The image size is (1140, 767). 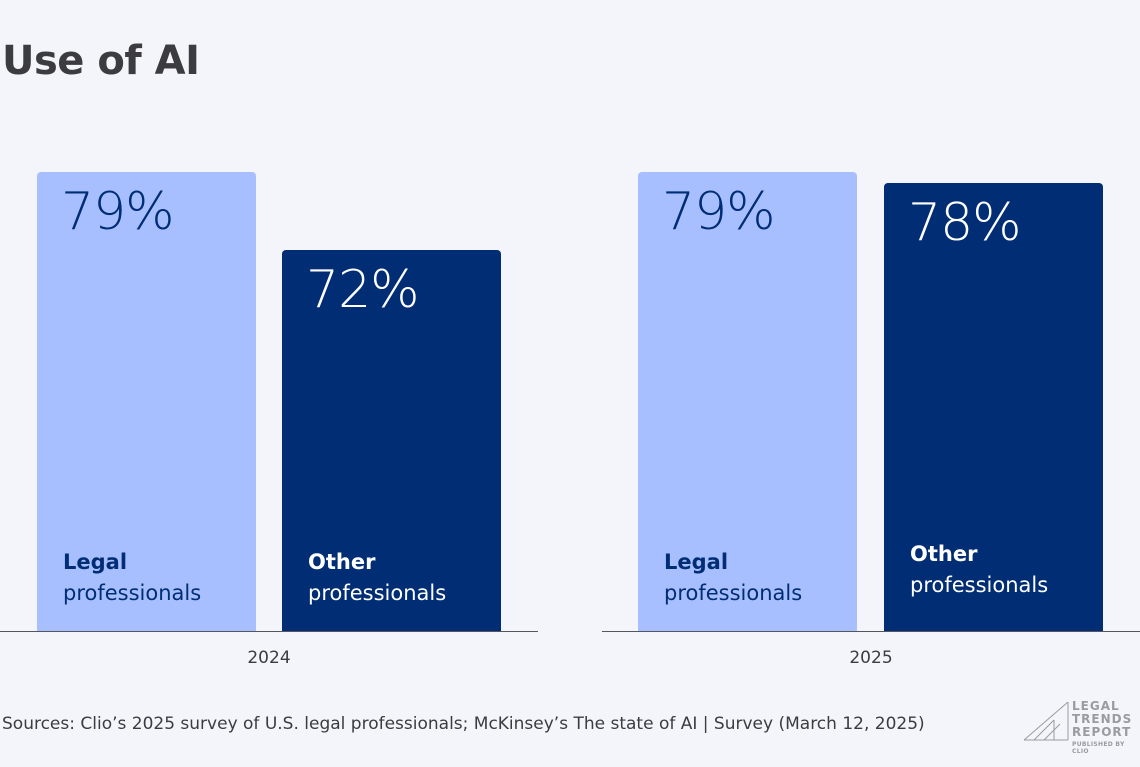 I want to click on legal-trends-report-logo: LEGAL TRENDS REPORT PUBLISHED BY CLIO, so click(x=1078, y=727).